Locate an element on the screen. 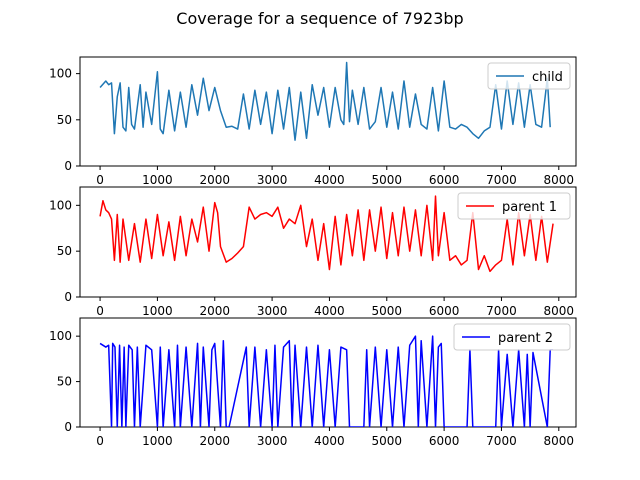 This screenshot has width=640, height=480. figure-title: Coverage for a sequence of 7923bp is located at coordinates (319, 18).